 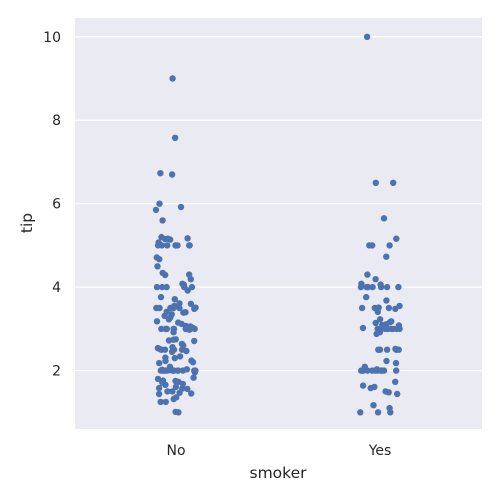 What do you see at coordinates (175, 451) in the screenshot?
I see `x-tick-label: No` at bounding box center [175, 451].